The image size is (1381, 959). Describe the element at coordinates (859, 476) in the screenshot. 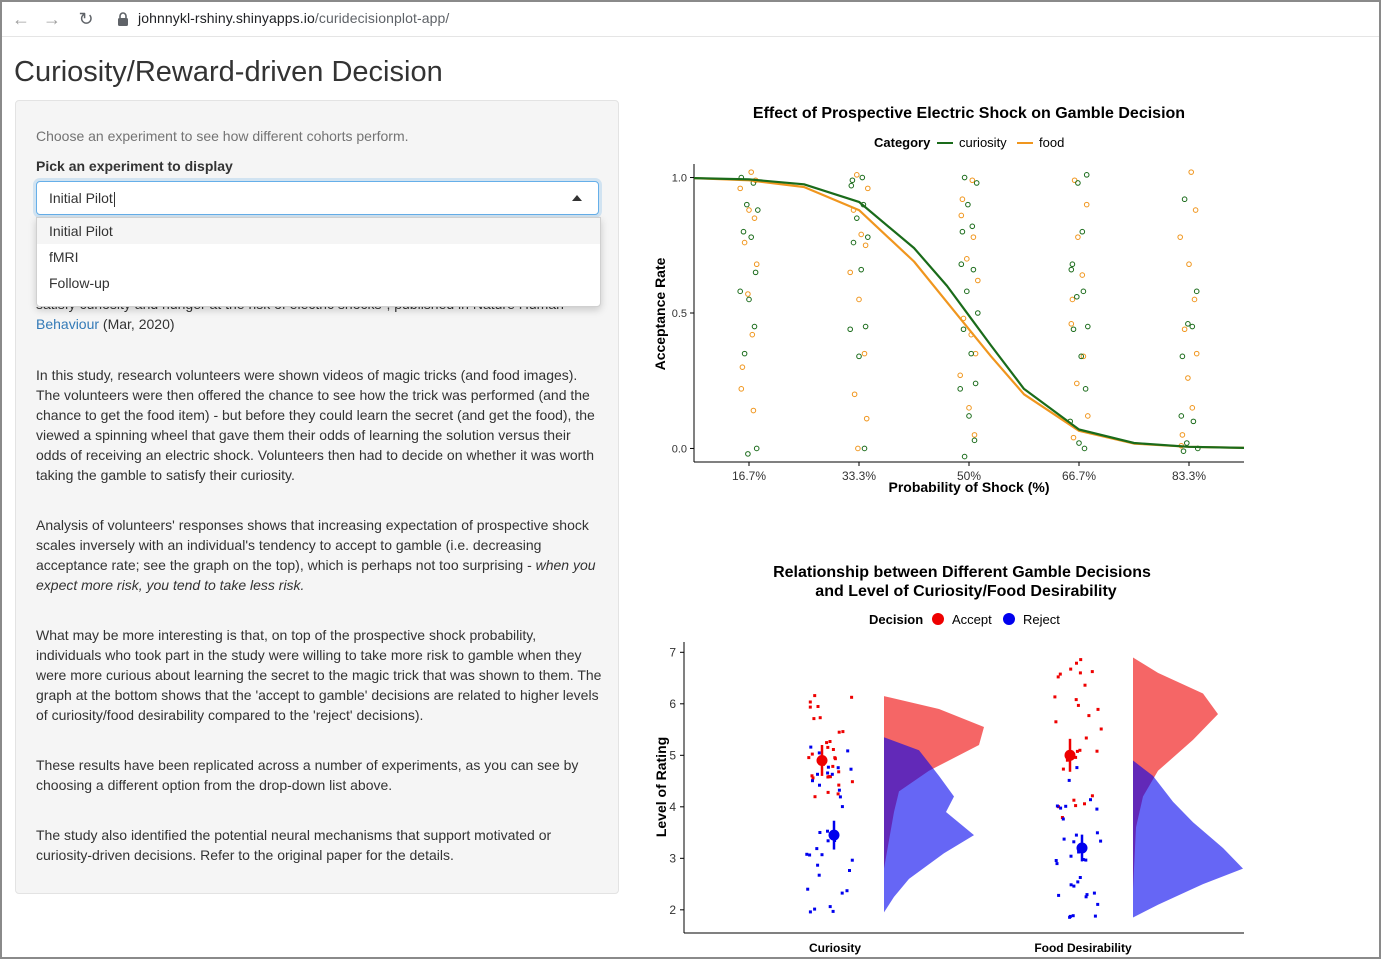

I see `plot1-x-tick-label: 33.3%` at that location.